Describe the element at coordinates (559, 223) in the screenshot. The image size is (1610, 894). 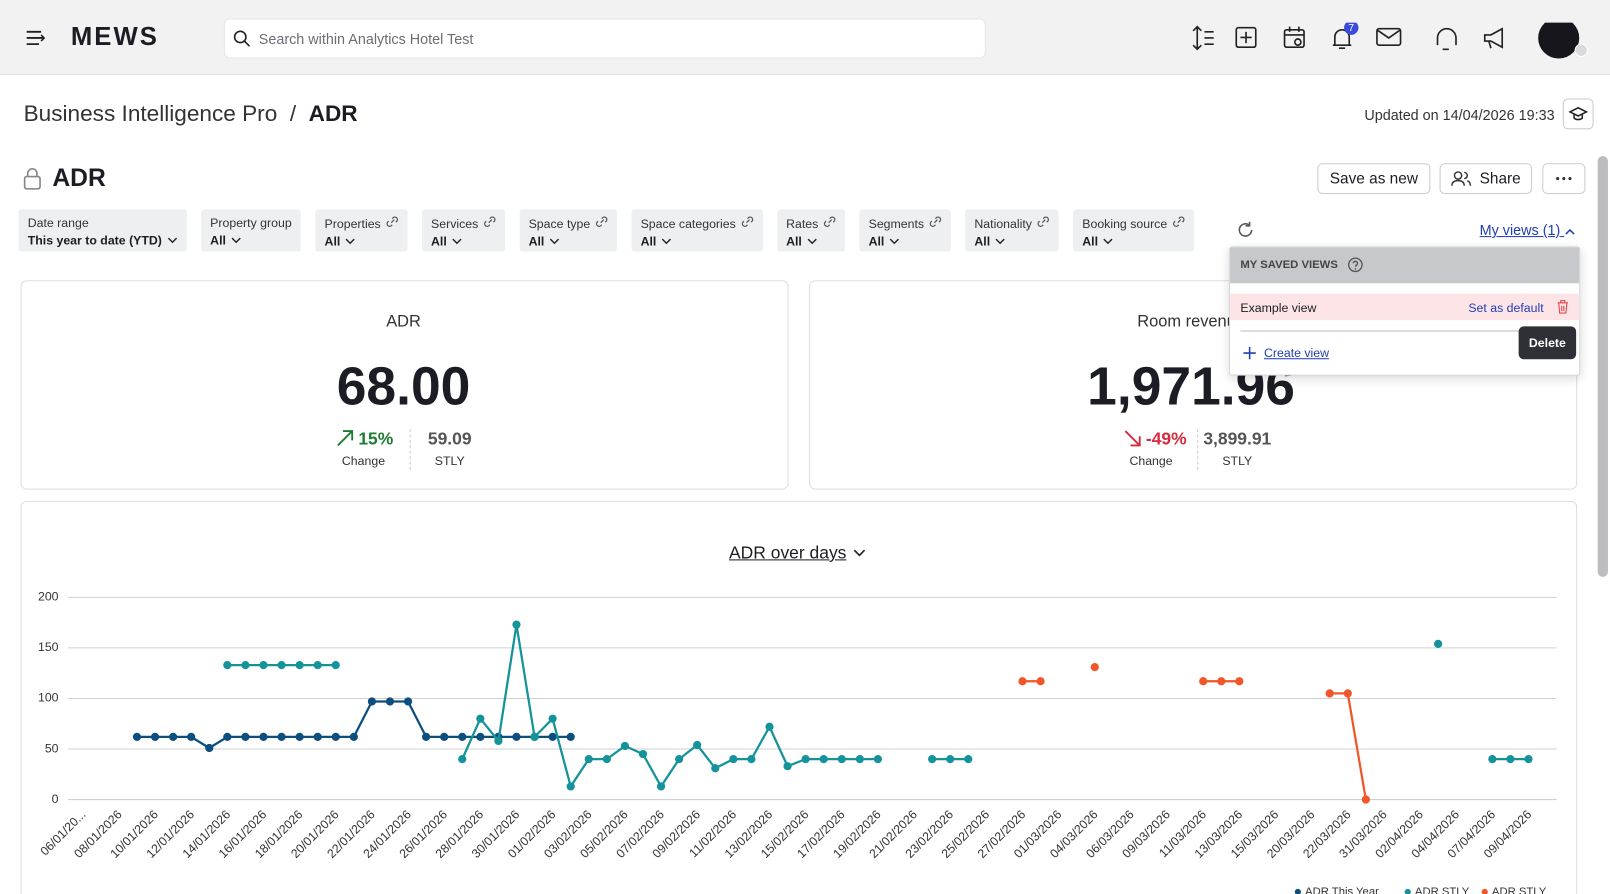
I see `filter-label: Space type` at that location.